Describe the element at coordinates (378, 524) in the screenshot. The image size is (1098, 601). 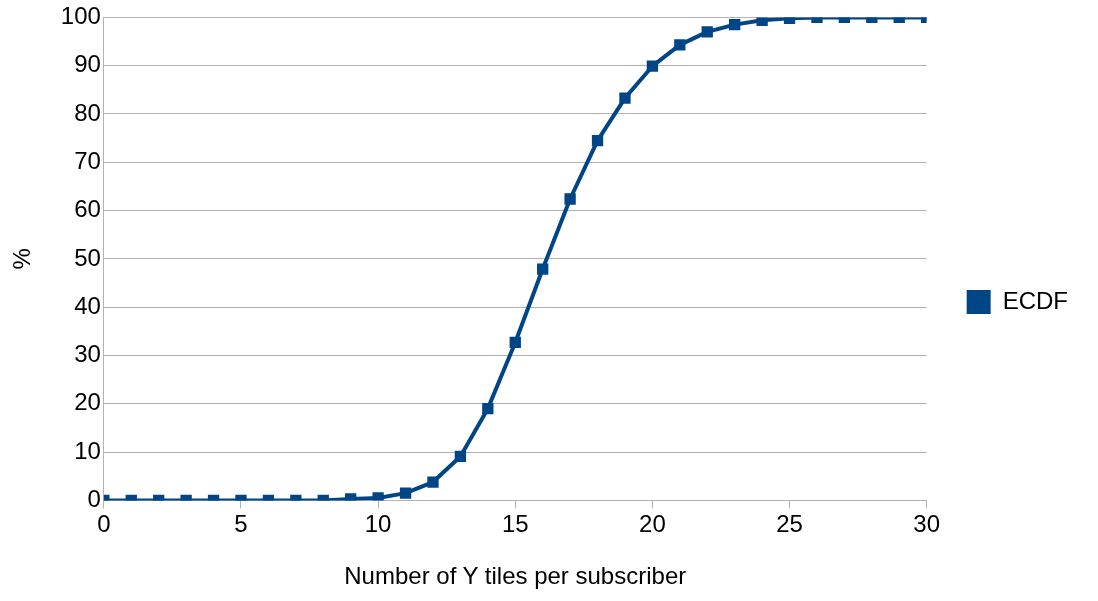
I see `x-tick-label: 10` at that location.